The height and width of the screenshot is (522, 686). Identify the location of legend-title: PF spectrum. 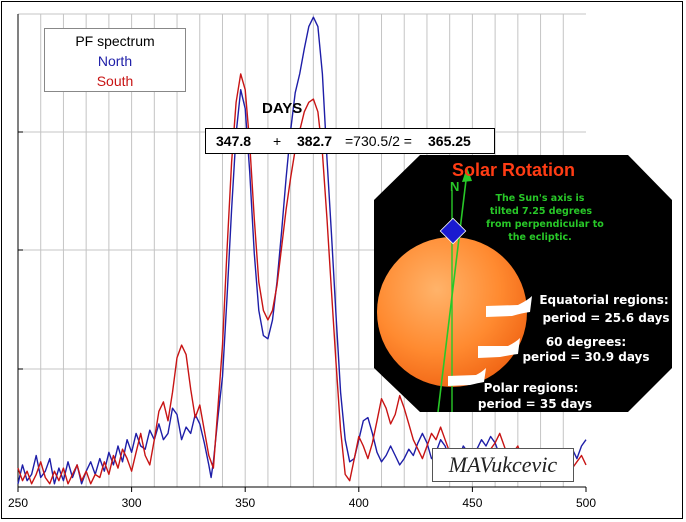
(115, 41).